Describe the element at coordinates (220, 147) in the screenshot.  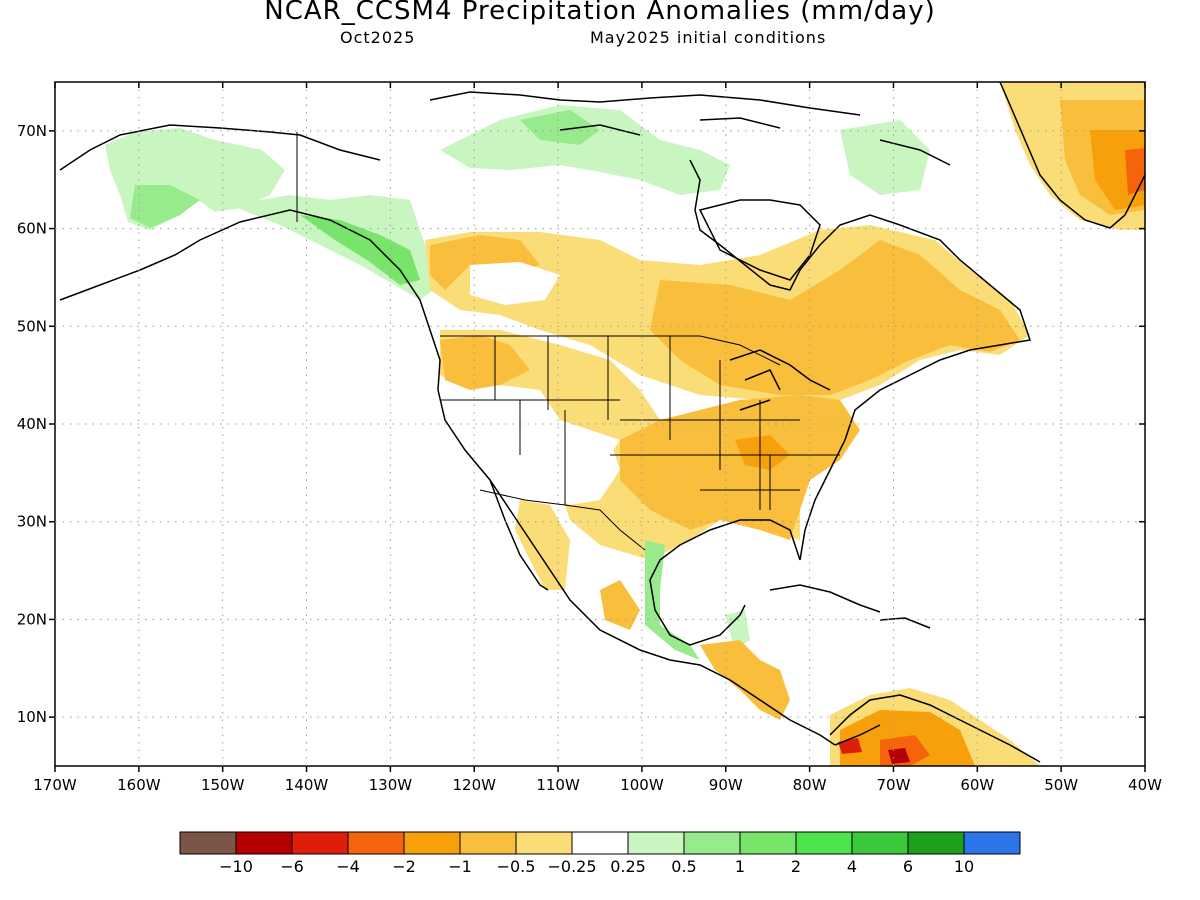
I see `coastline-alaska-north` at that location.